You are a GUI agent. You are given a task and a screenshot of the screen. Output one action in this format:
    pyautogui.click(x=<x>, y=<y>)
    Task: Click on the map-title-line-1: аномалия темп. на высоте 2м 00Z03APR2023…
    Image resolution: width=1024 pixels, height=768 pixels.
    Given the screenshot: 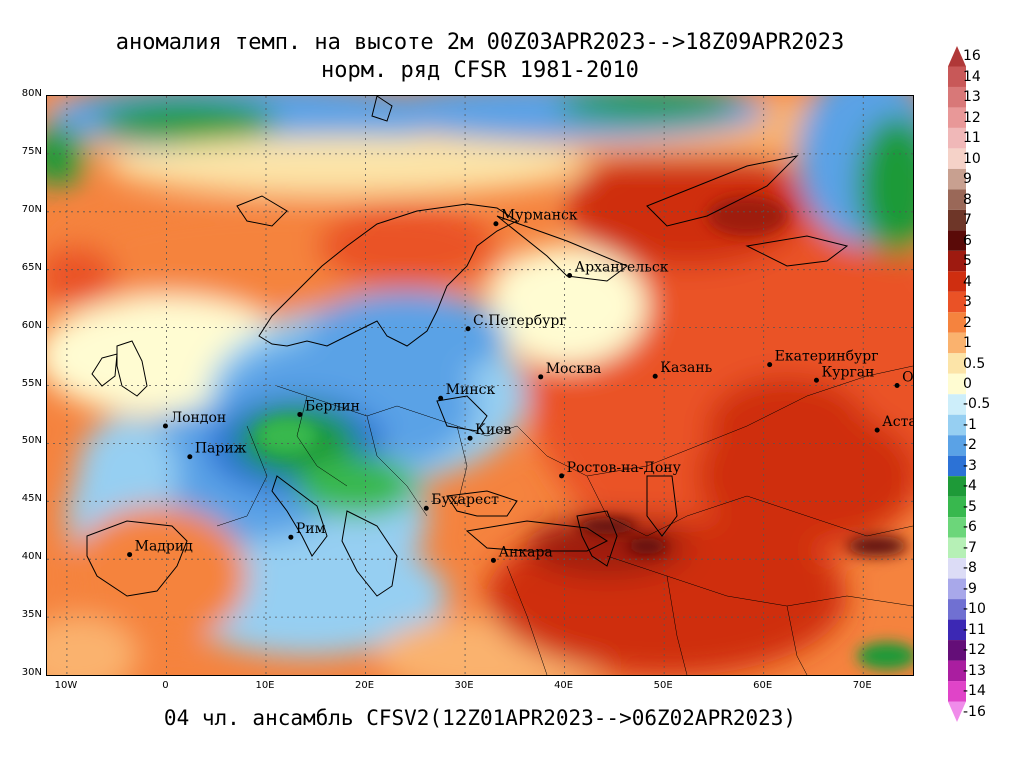 What is the action you would take?
    pyautogui.click(x=480, y=42)
    